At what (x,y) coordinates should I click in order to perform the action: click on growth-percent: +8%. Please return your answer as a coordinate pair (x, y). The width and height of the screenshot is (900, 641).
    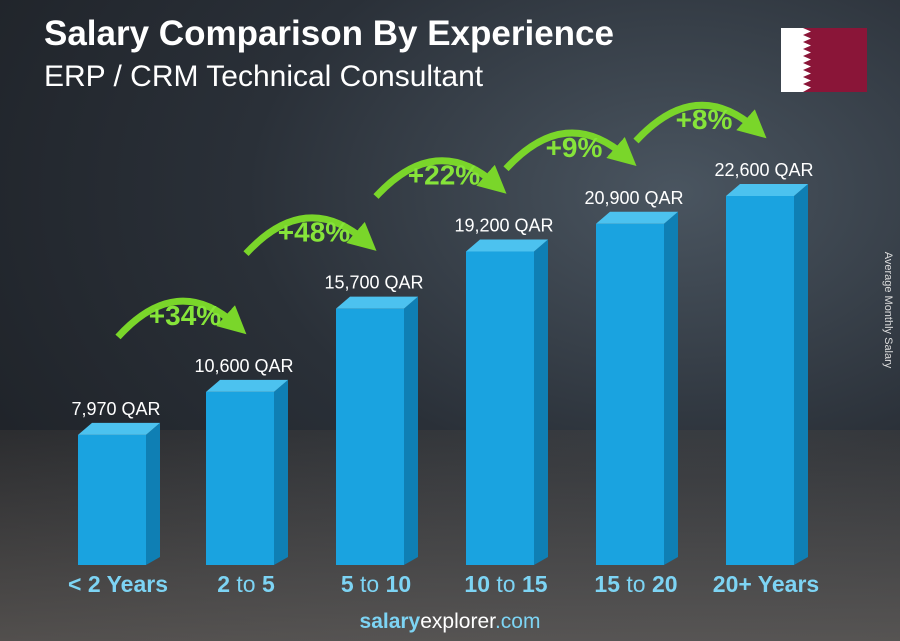
    Looking at the image, I should click on (704, 119).